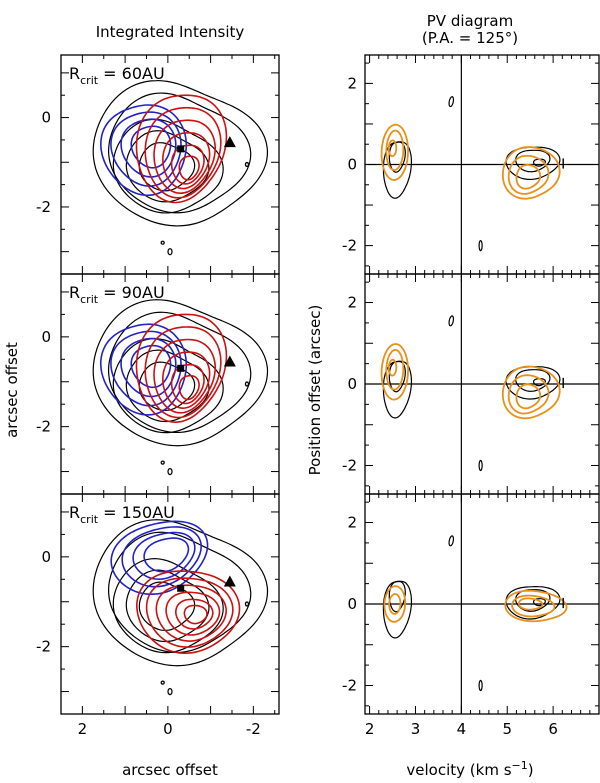  Describe the element at coordinates (553, 729) in the screenshot. I see `x-tick-label: 6` at that location.